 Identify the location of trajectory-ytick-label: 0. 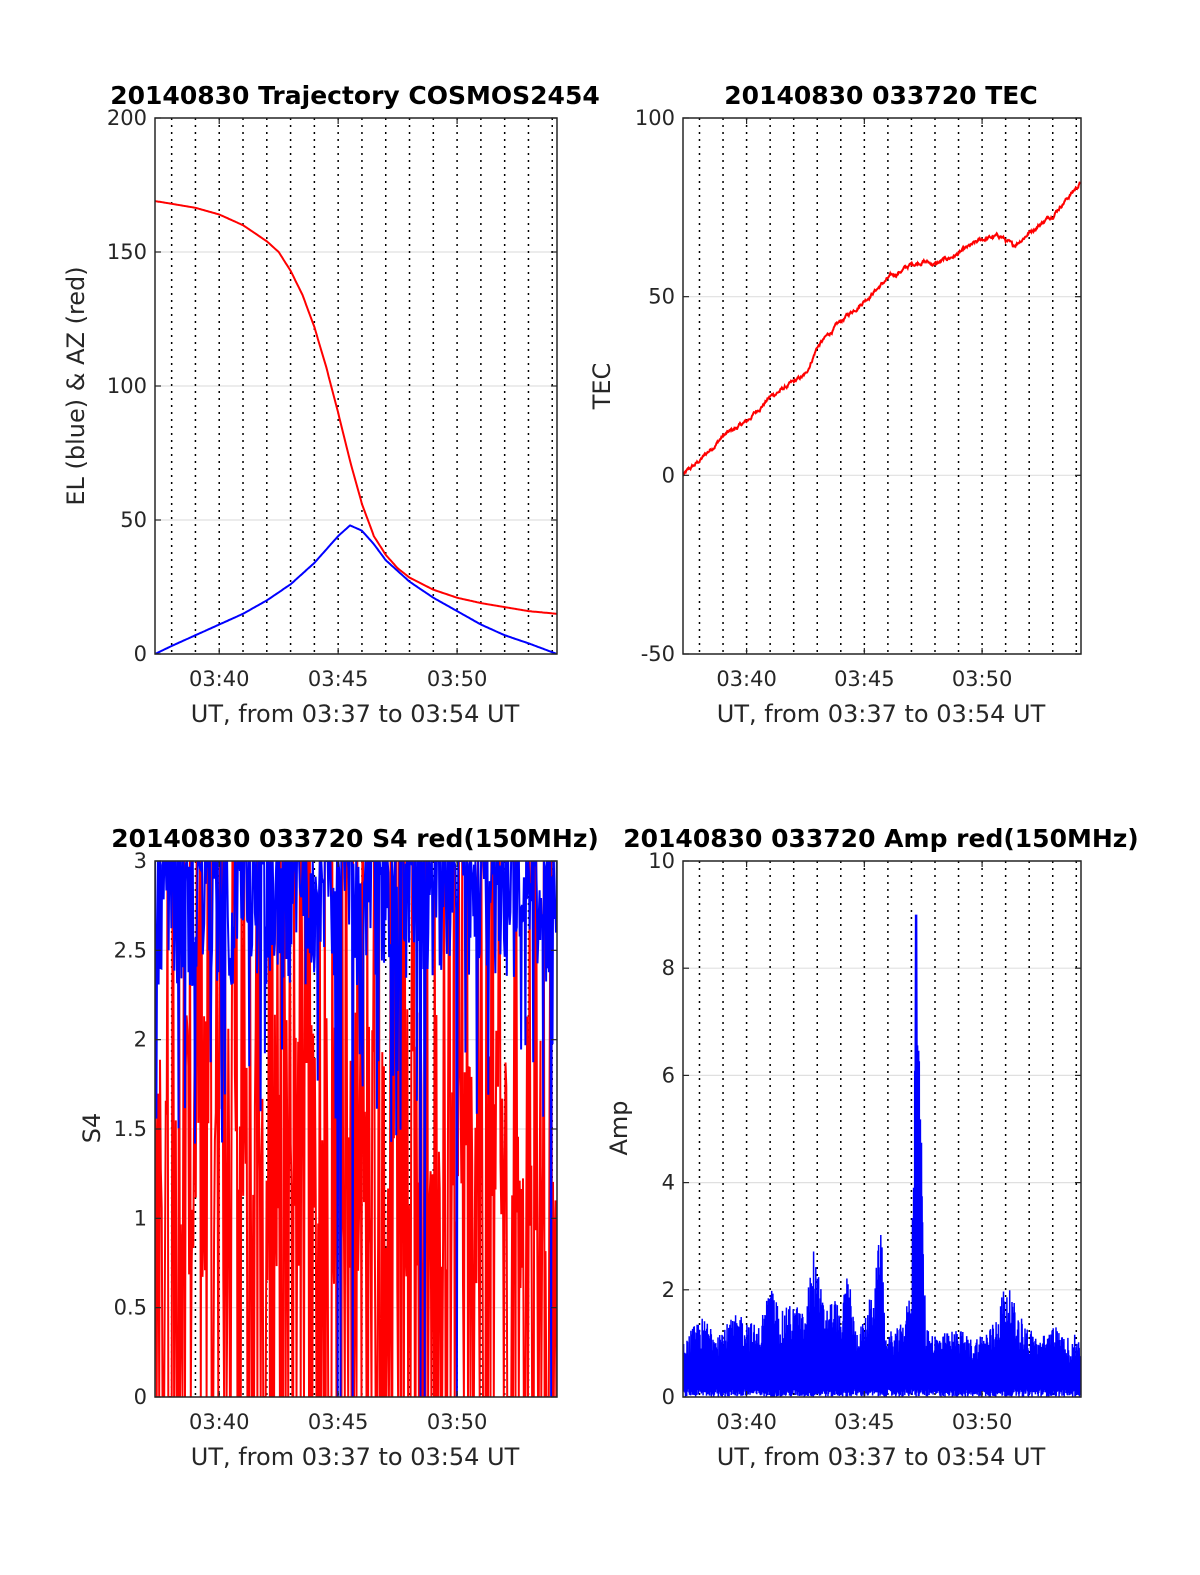
(140, 654).